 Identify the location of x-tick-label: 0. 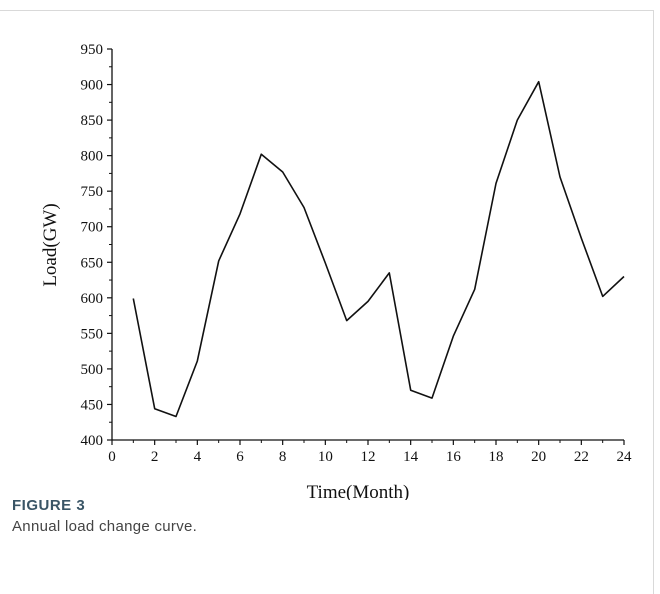
(112, 457).